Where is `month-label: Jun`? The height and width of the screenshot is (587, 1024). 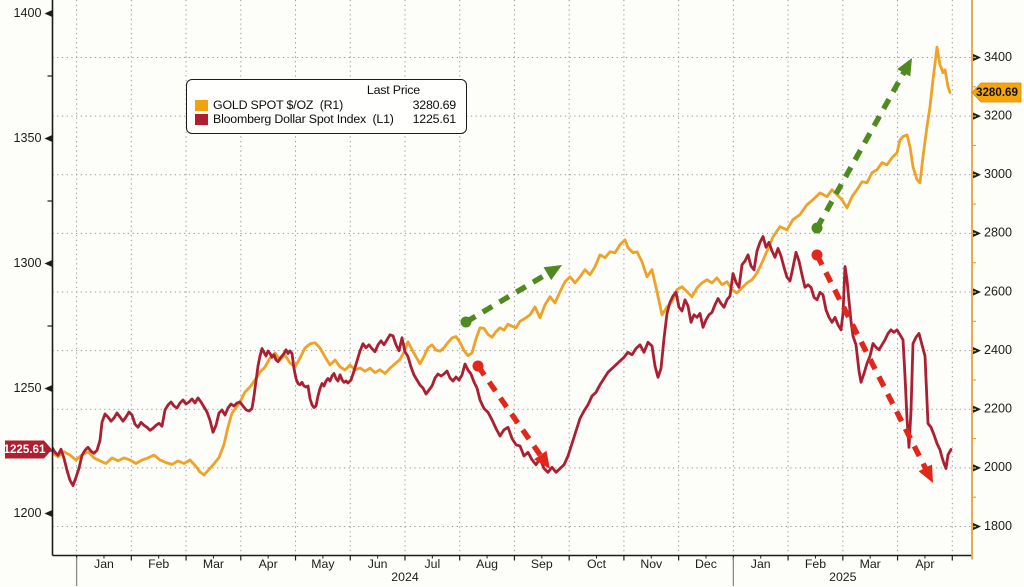 month-label: Jun is located at coordinates (378, 564).